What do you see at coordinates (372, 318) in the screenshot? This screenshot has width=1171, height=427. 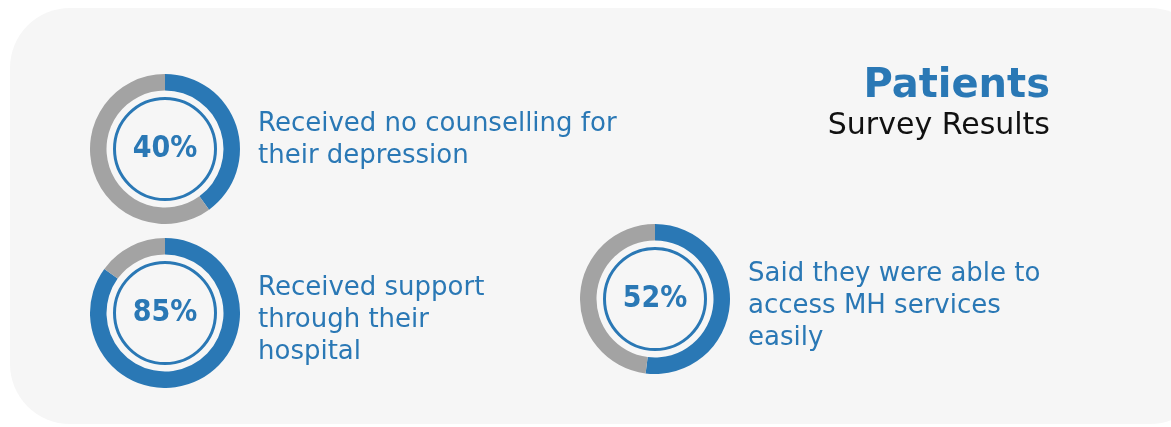 I see `text: Received support through their hospital` at bounding box center [372, 318].